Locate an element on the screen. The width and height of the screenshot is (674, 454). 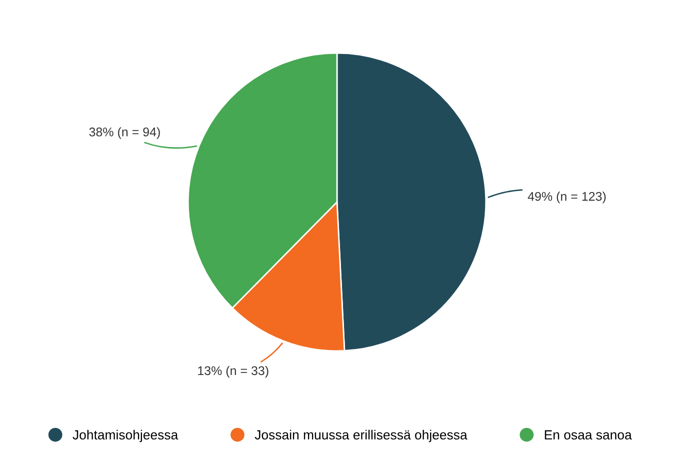
legend-label: Jossain muussa erillisessä ohjeessa is located at coordinates (361, 436).